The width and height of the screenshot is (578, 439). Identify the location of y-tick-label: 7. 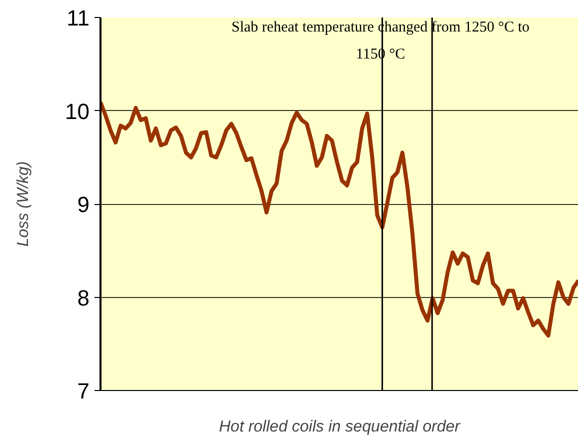
(83, 391).